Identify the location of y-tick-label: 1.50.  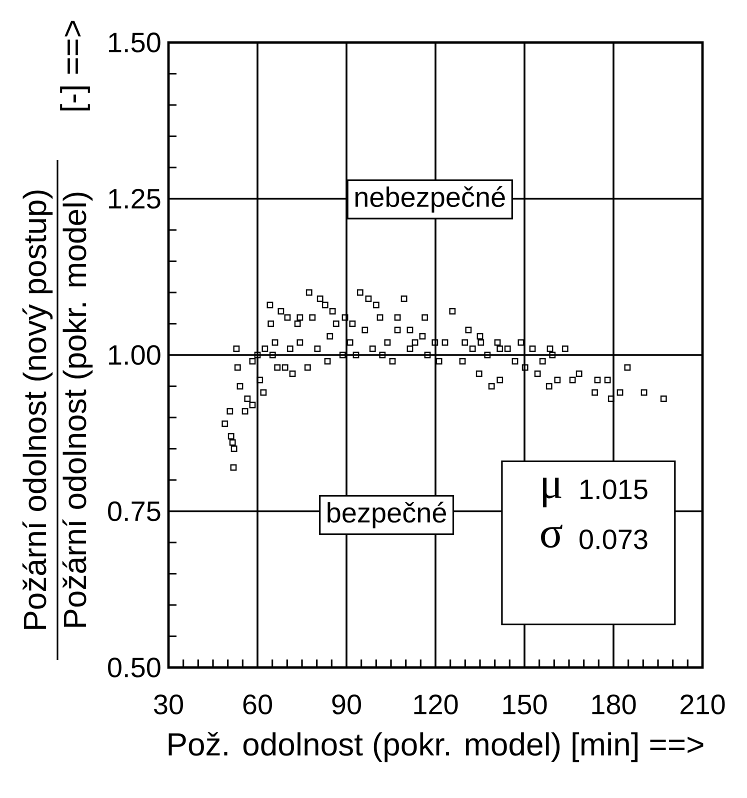
(134, 42).